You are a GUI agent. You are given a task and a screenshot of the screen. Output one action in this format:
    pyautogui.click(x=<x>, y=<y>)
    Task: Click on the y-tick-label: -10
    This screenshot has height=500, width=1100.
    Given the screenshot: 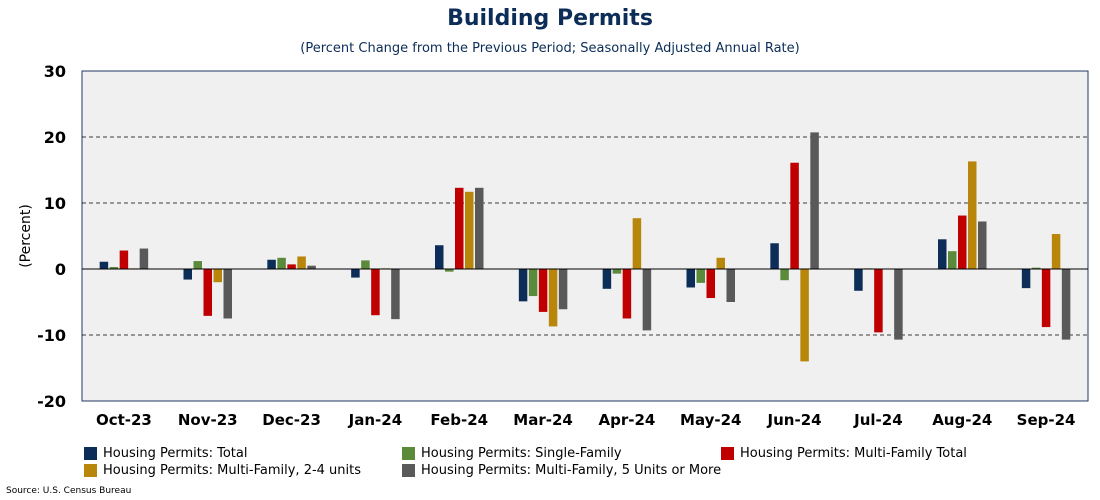 What is the action you would take?
    pyautogui.click(x=51, y=335)
    